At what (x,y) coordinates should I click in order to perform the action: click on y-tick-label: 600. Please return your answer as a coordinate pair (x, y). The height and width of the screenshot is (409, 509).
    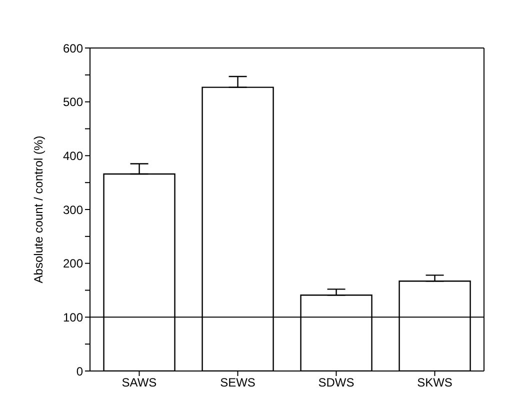
    Looking at the image, I should click on (73, 48).